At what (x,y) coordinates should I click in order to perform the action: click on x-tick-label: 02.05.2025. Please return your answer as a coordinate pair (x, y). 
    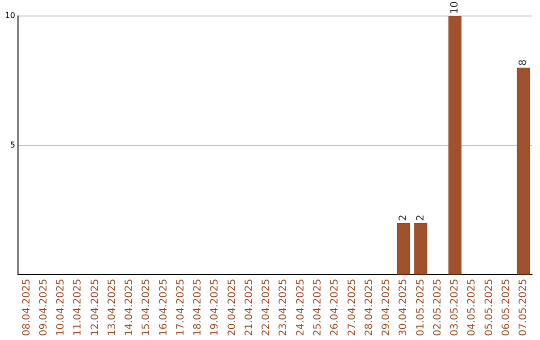
    Looking at the image, I should click on (438, 307).